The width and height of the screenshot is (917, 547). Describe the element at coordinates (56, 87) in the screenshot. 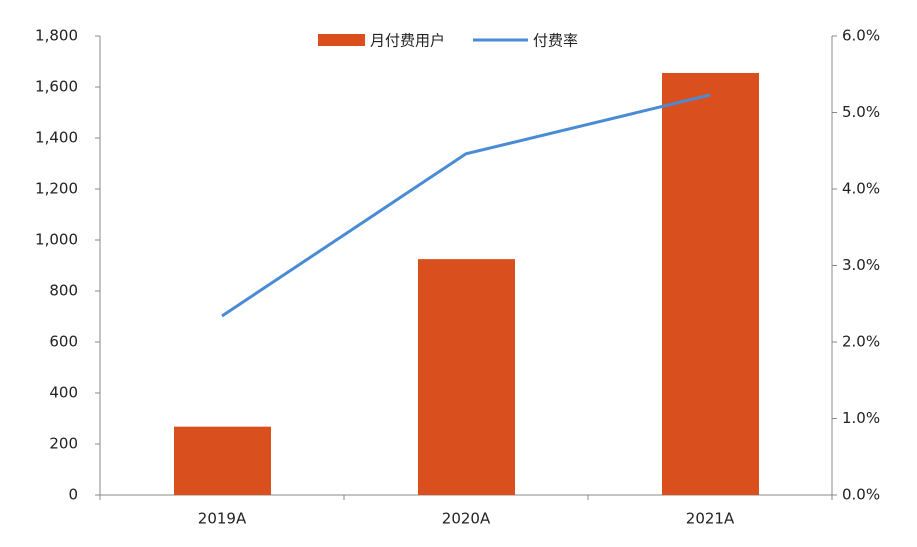

I see `y-tick-label: 1,600` at that location.